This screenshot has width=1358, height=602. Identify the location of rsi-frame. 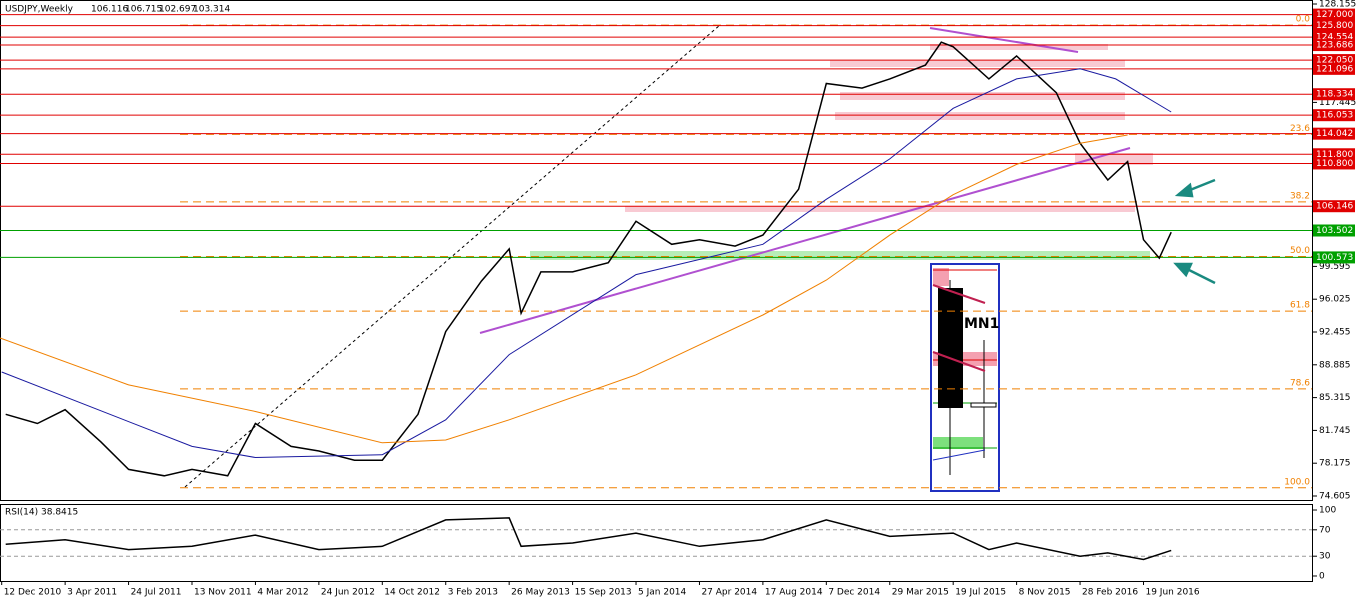
(656, 543).